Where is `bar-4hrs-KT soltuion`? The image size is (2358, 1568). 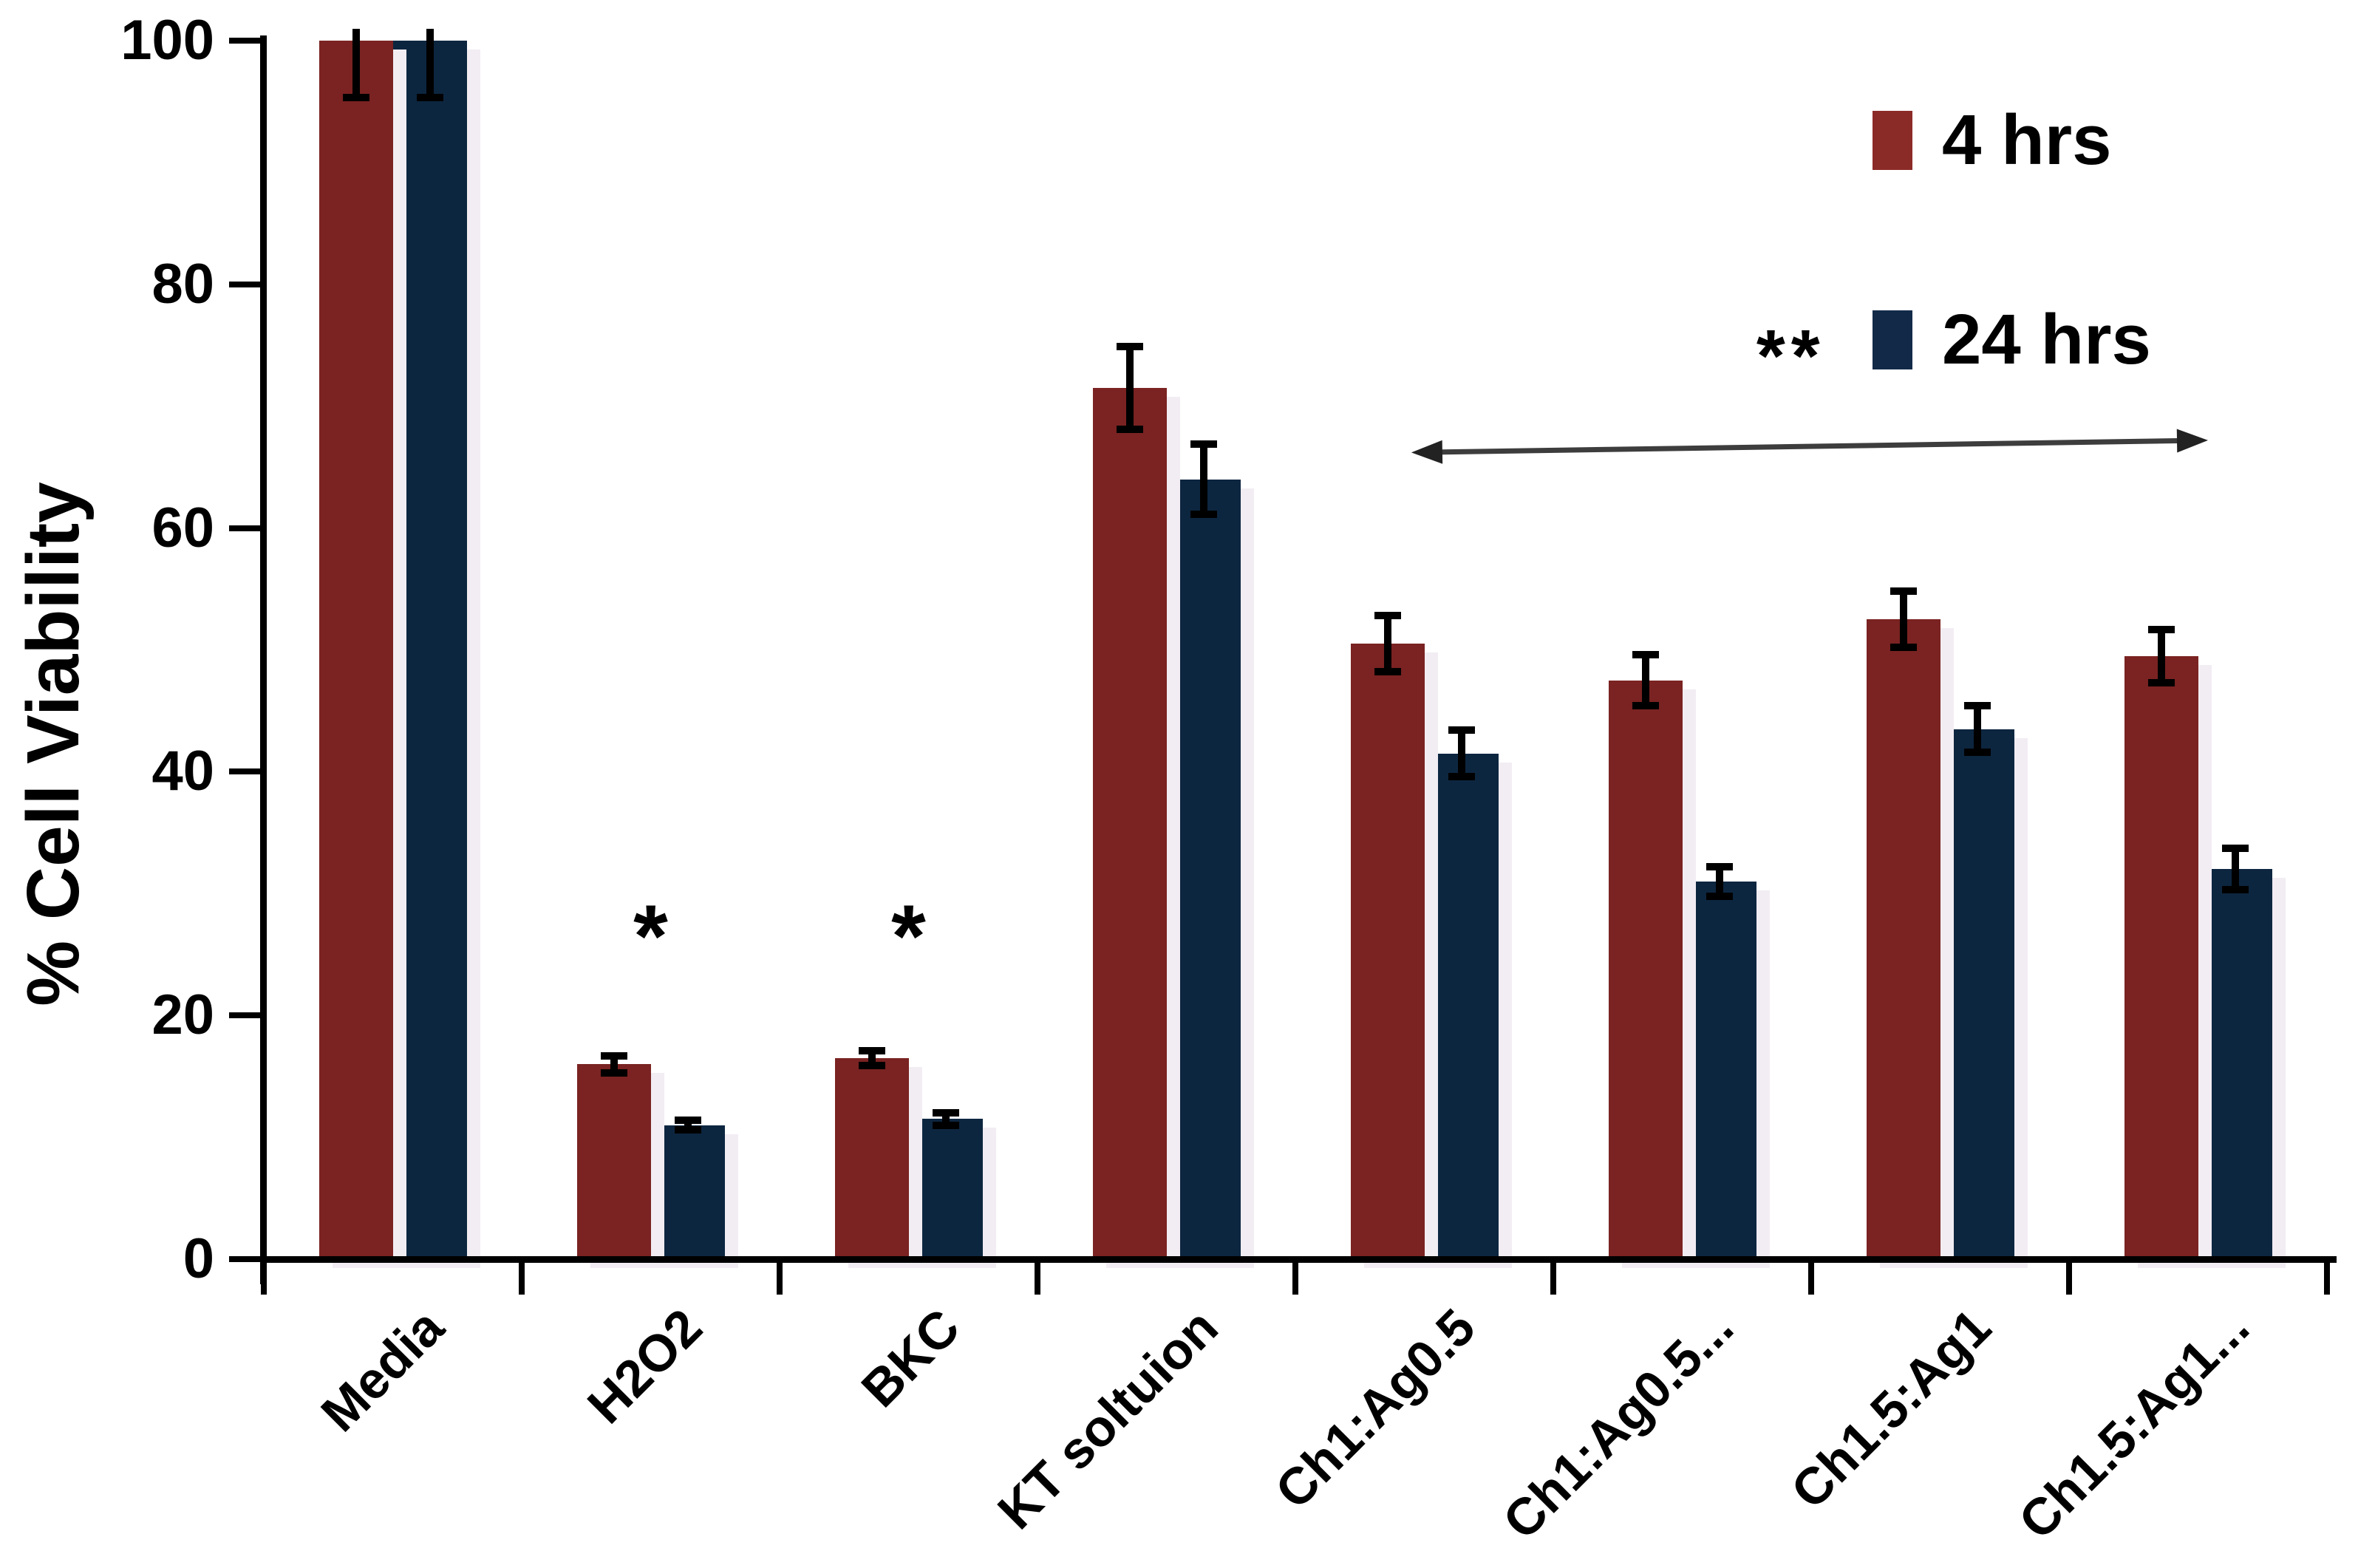
bar-4hrs-KT soltuion is located at coordinates (1129, 823).